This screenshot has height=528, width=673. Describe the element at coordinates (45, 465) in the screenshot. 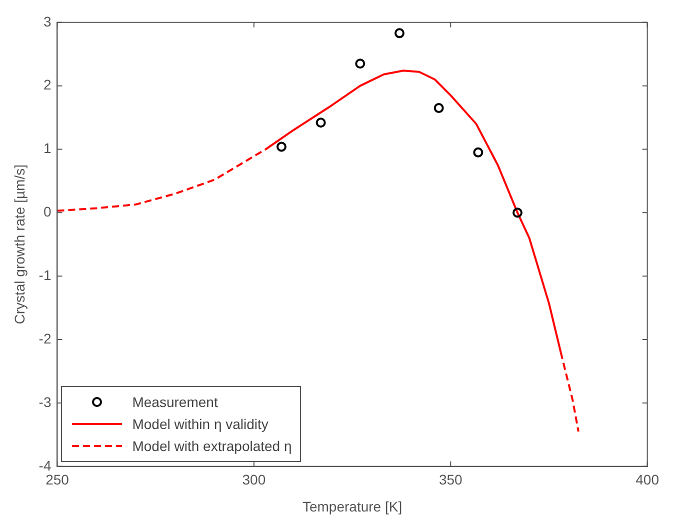

I see `y-tick-label: -4` at that location.